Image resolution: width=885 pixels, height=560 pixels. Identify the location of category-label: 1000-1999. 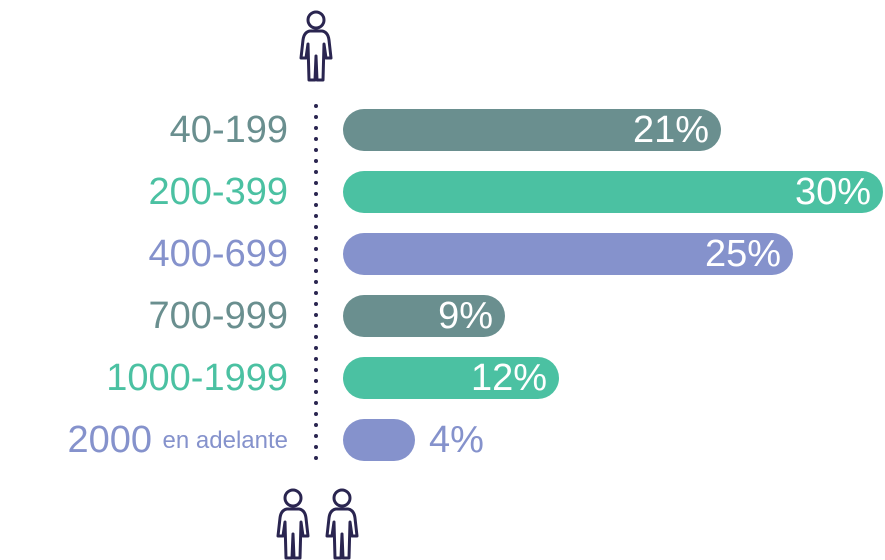
(197, 378).